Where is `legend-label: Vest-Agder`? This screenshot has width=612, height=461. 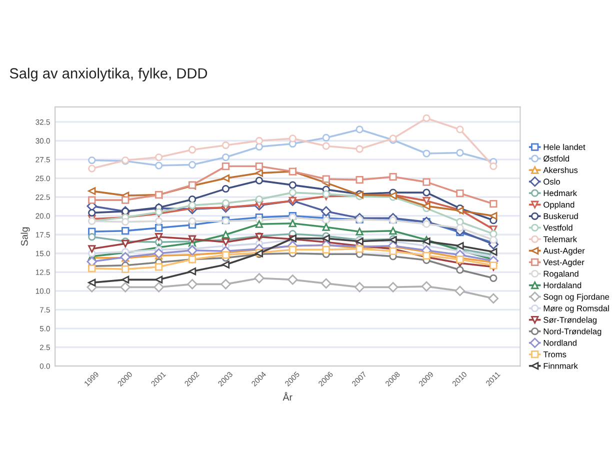
legend-label: Vest-Agder is located at coordinates (563, 263).